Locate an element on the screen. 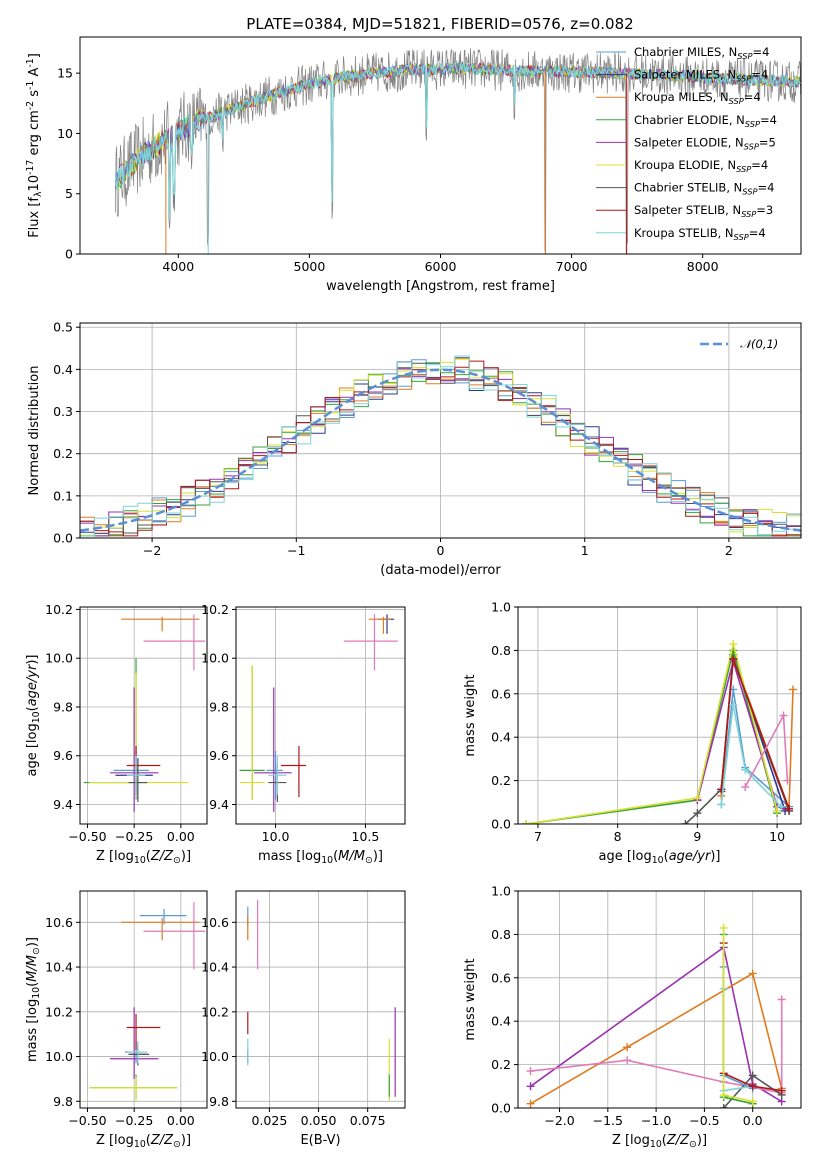  x-tick-label: 9 is located at coordinates (697, 836).